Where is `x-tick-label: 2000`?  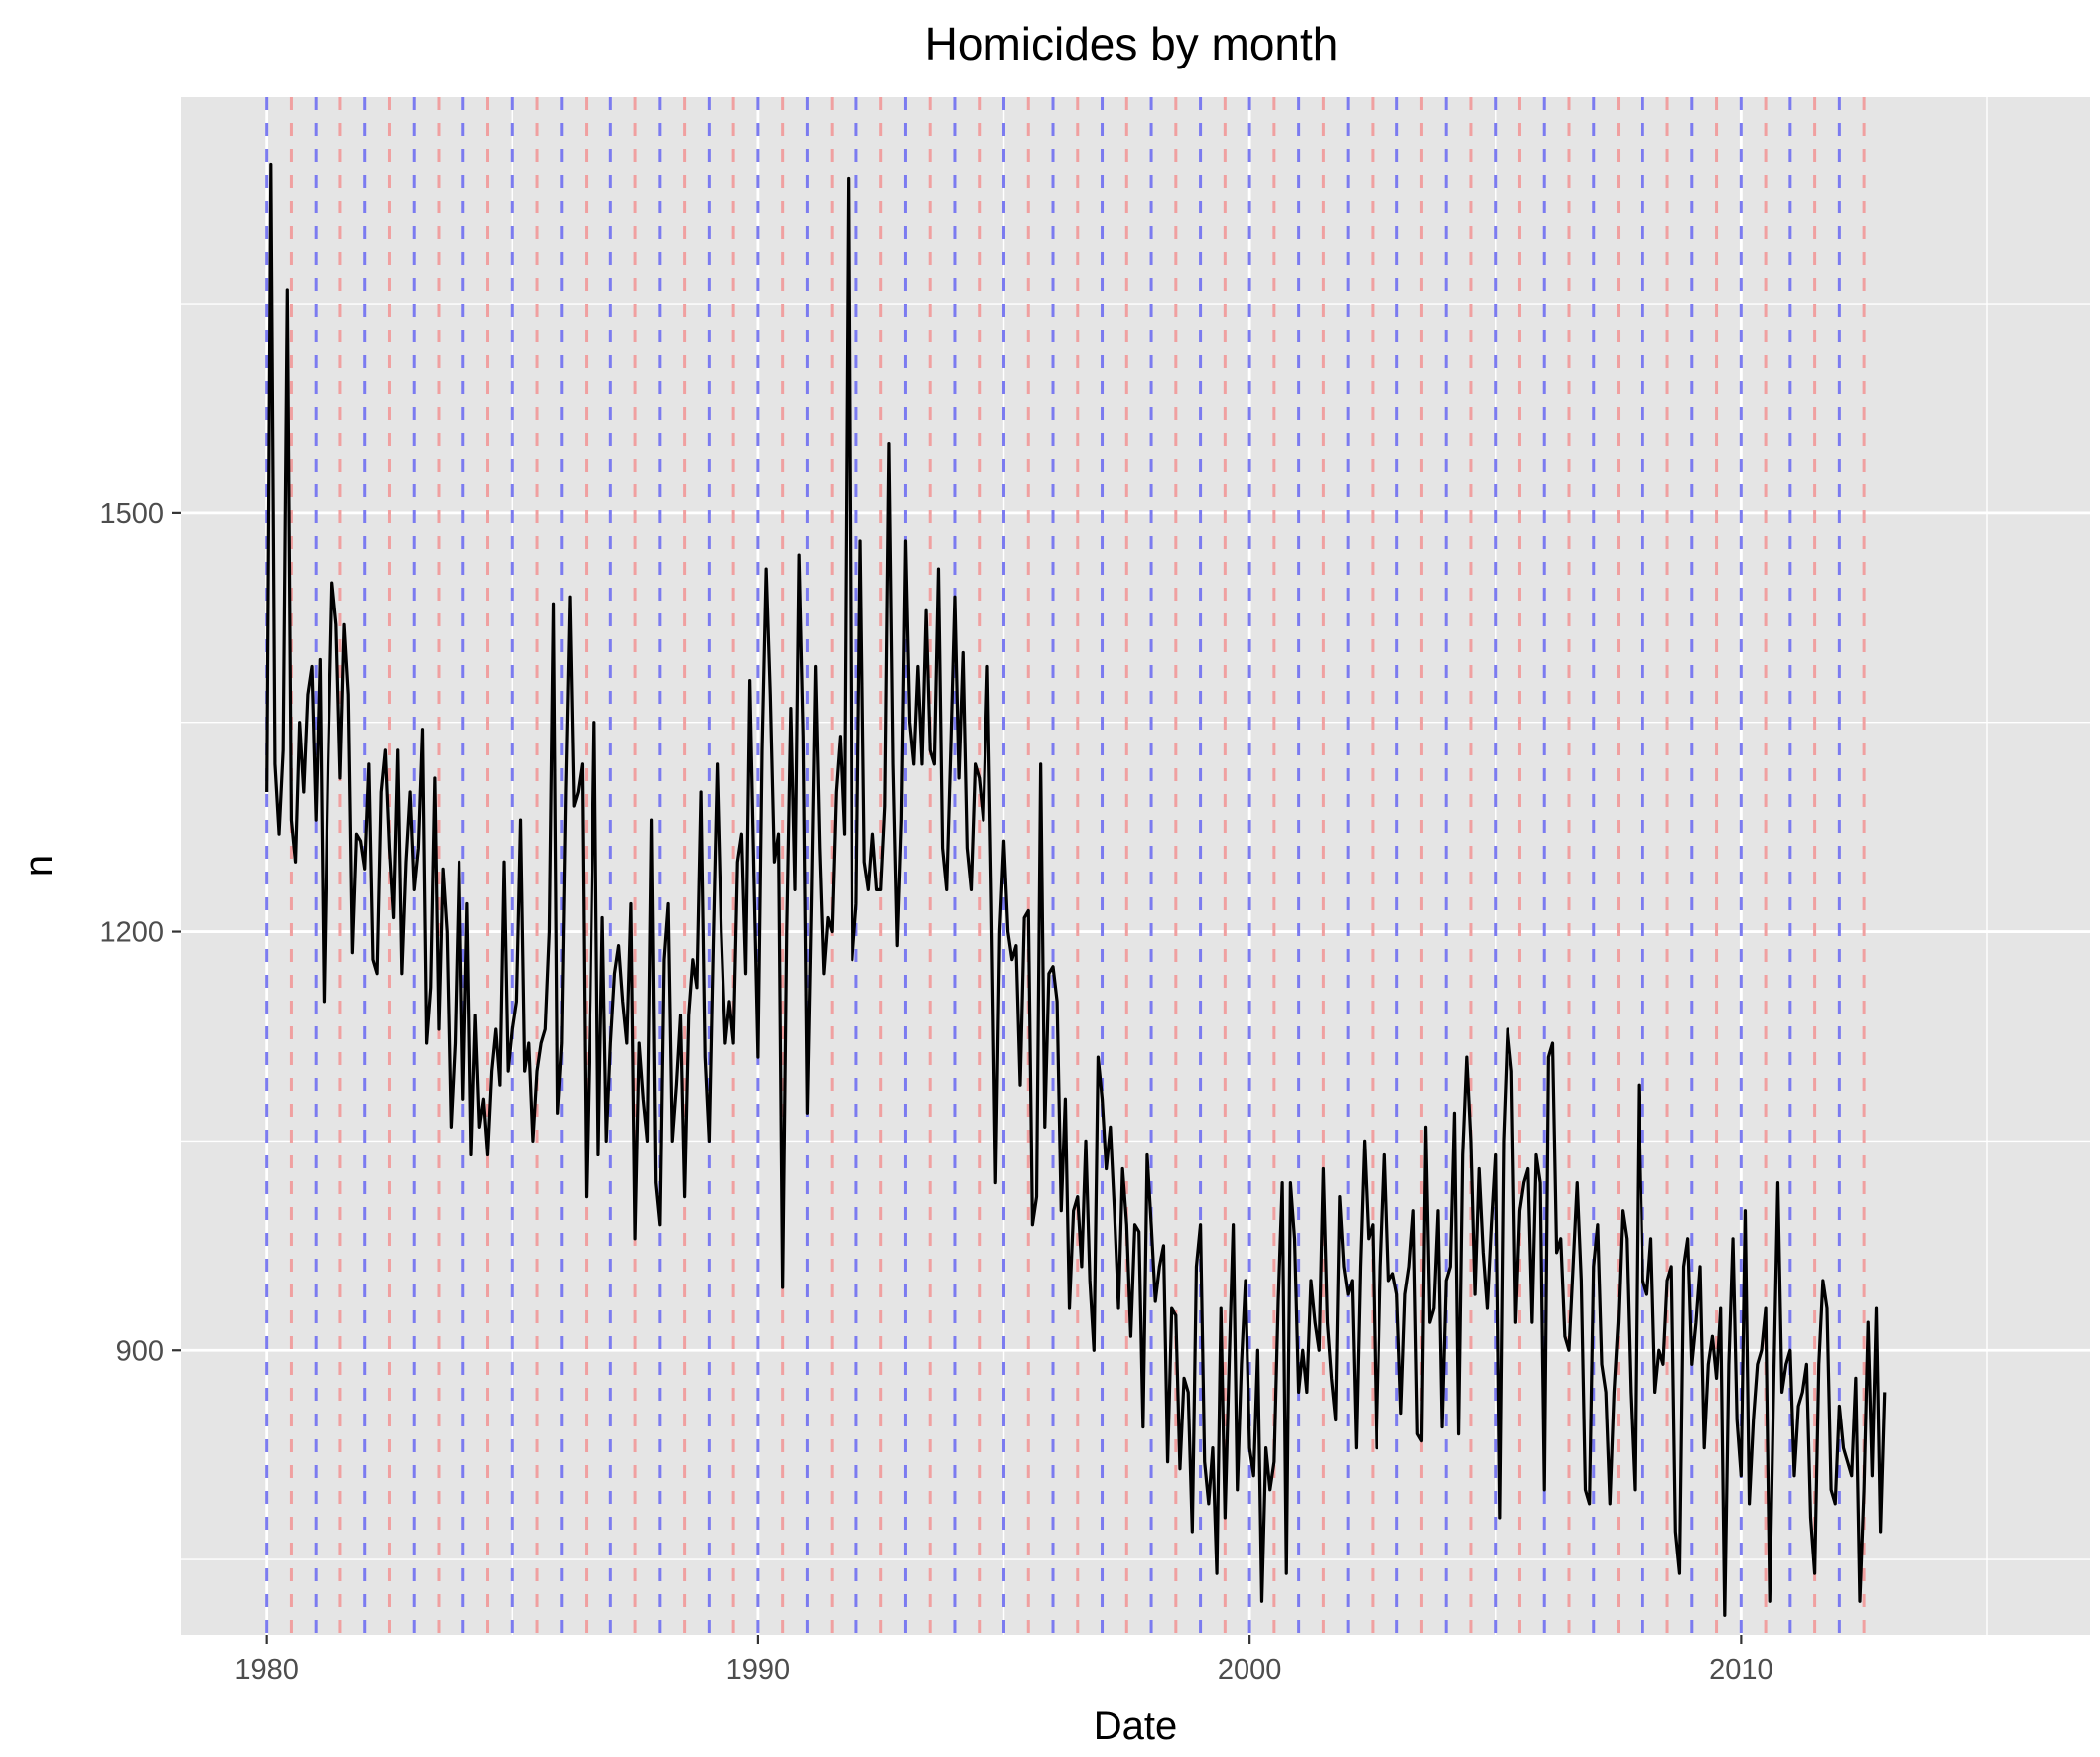 x-tick-label: 2000 is located at coordinates (1250, 1670).